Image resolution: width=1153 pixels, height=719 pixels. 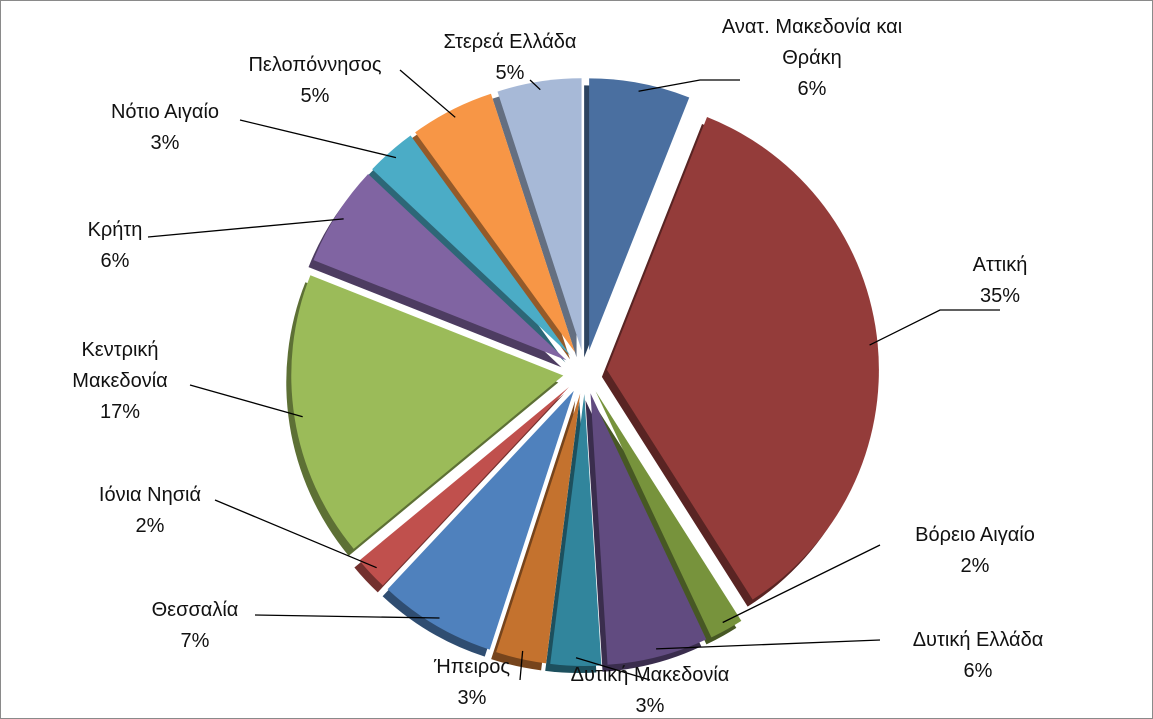 I want to click on category-label: Ήπειρος, so click(x=472, y=667).